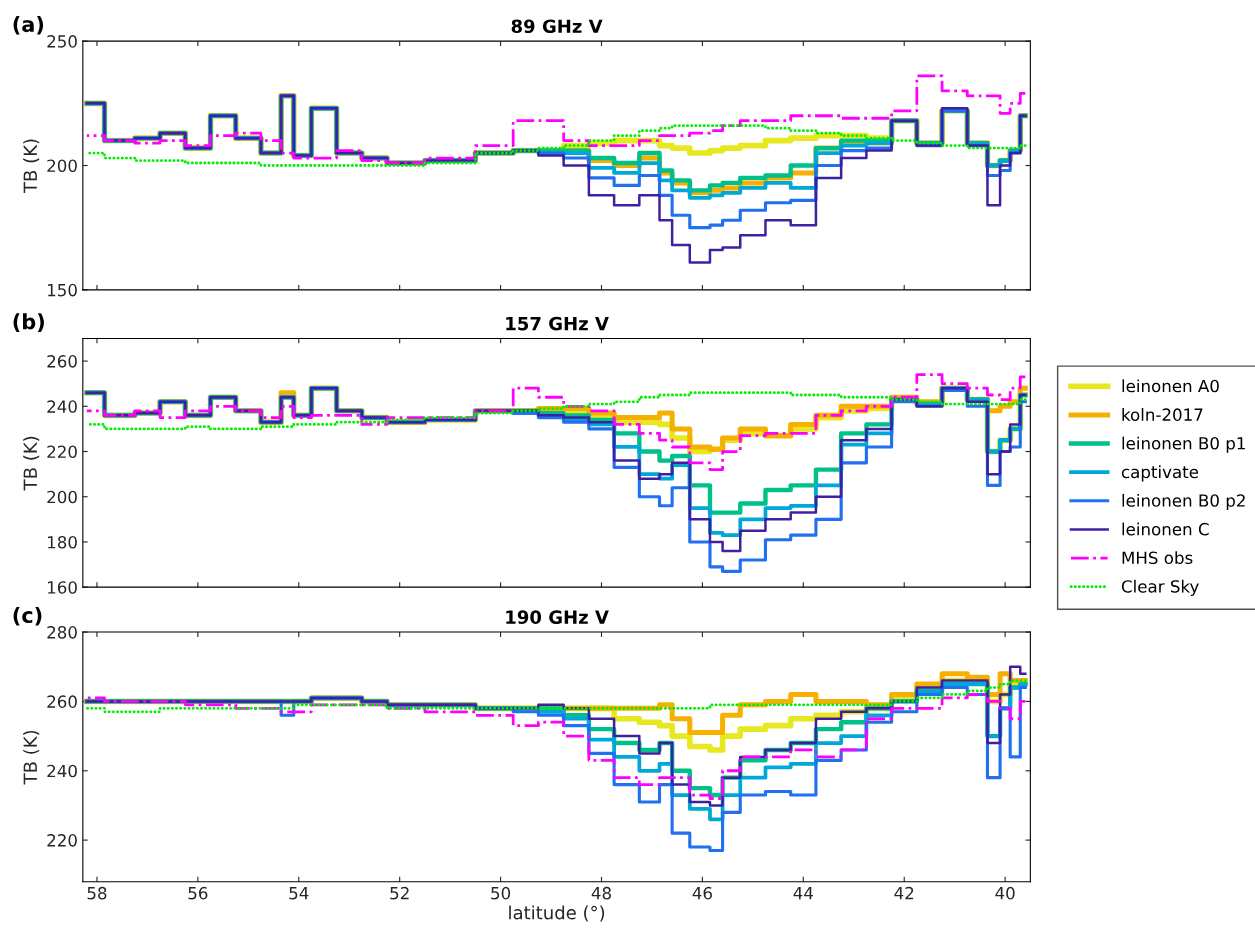 The image size is (1255, 935). What do you see at coordinates (62, 632) in the screenshot?
I see `y-tick-label: 280` at bounding box center [62, 632].